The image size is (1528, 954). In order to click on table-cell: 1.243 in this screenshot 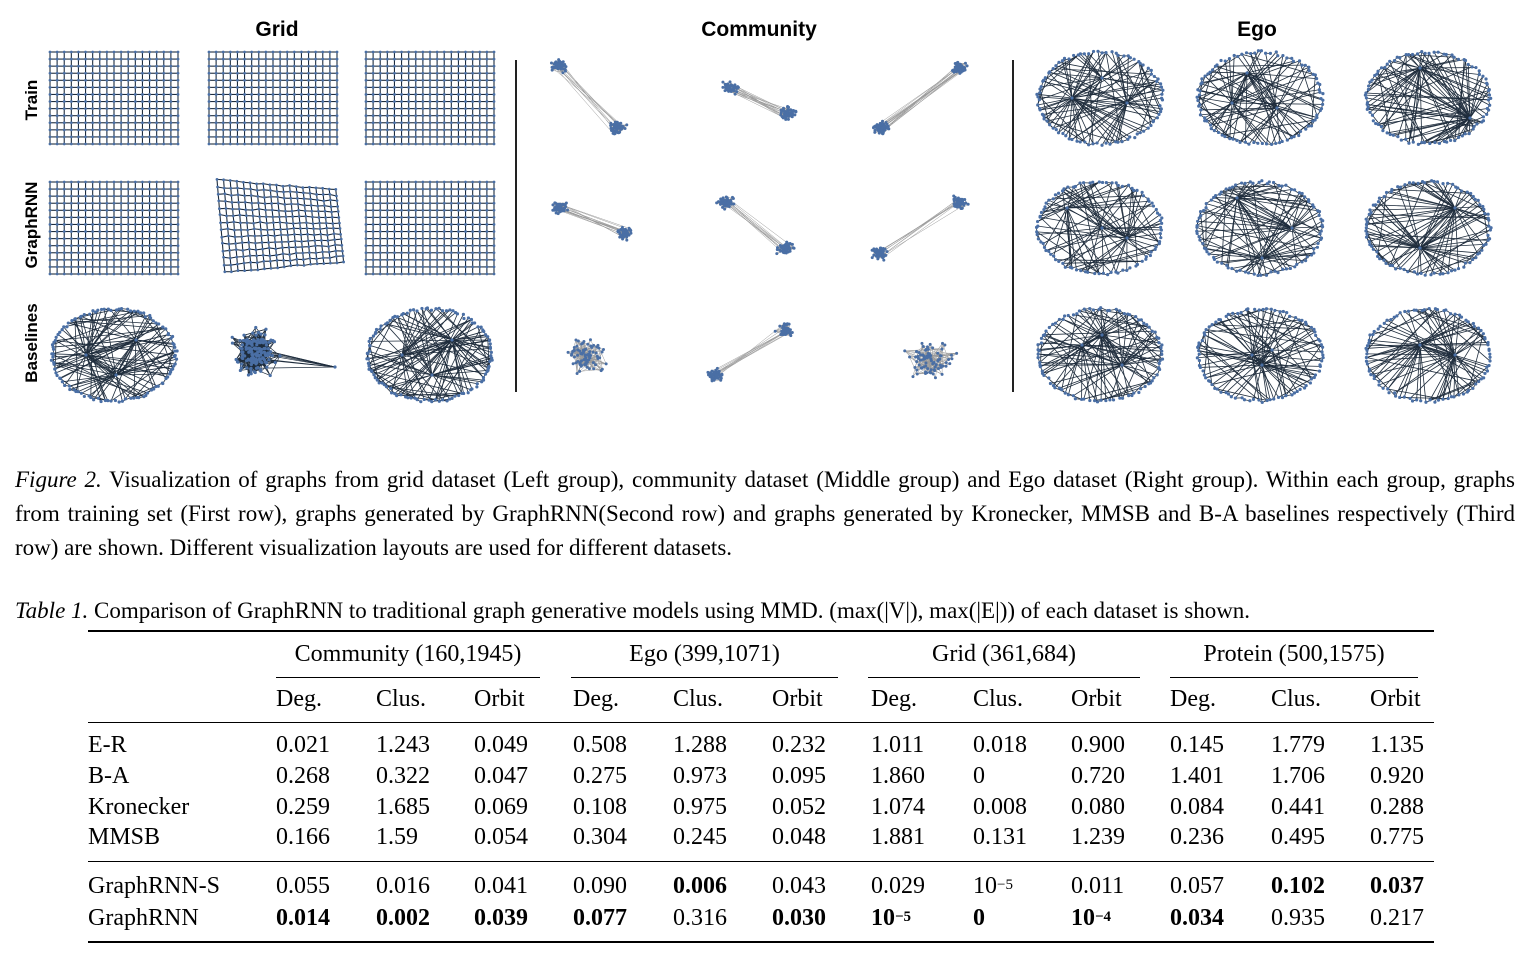, I will do `click(403, 745)`.